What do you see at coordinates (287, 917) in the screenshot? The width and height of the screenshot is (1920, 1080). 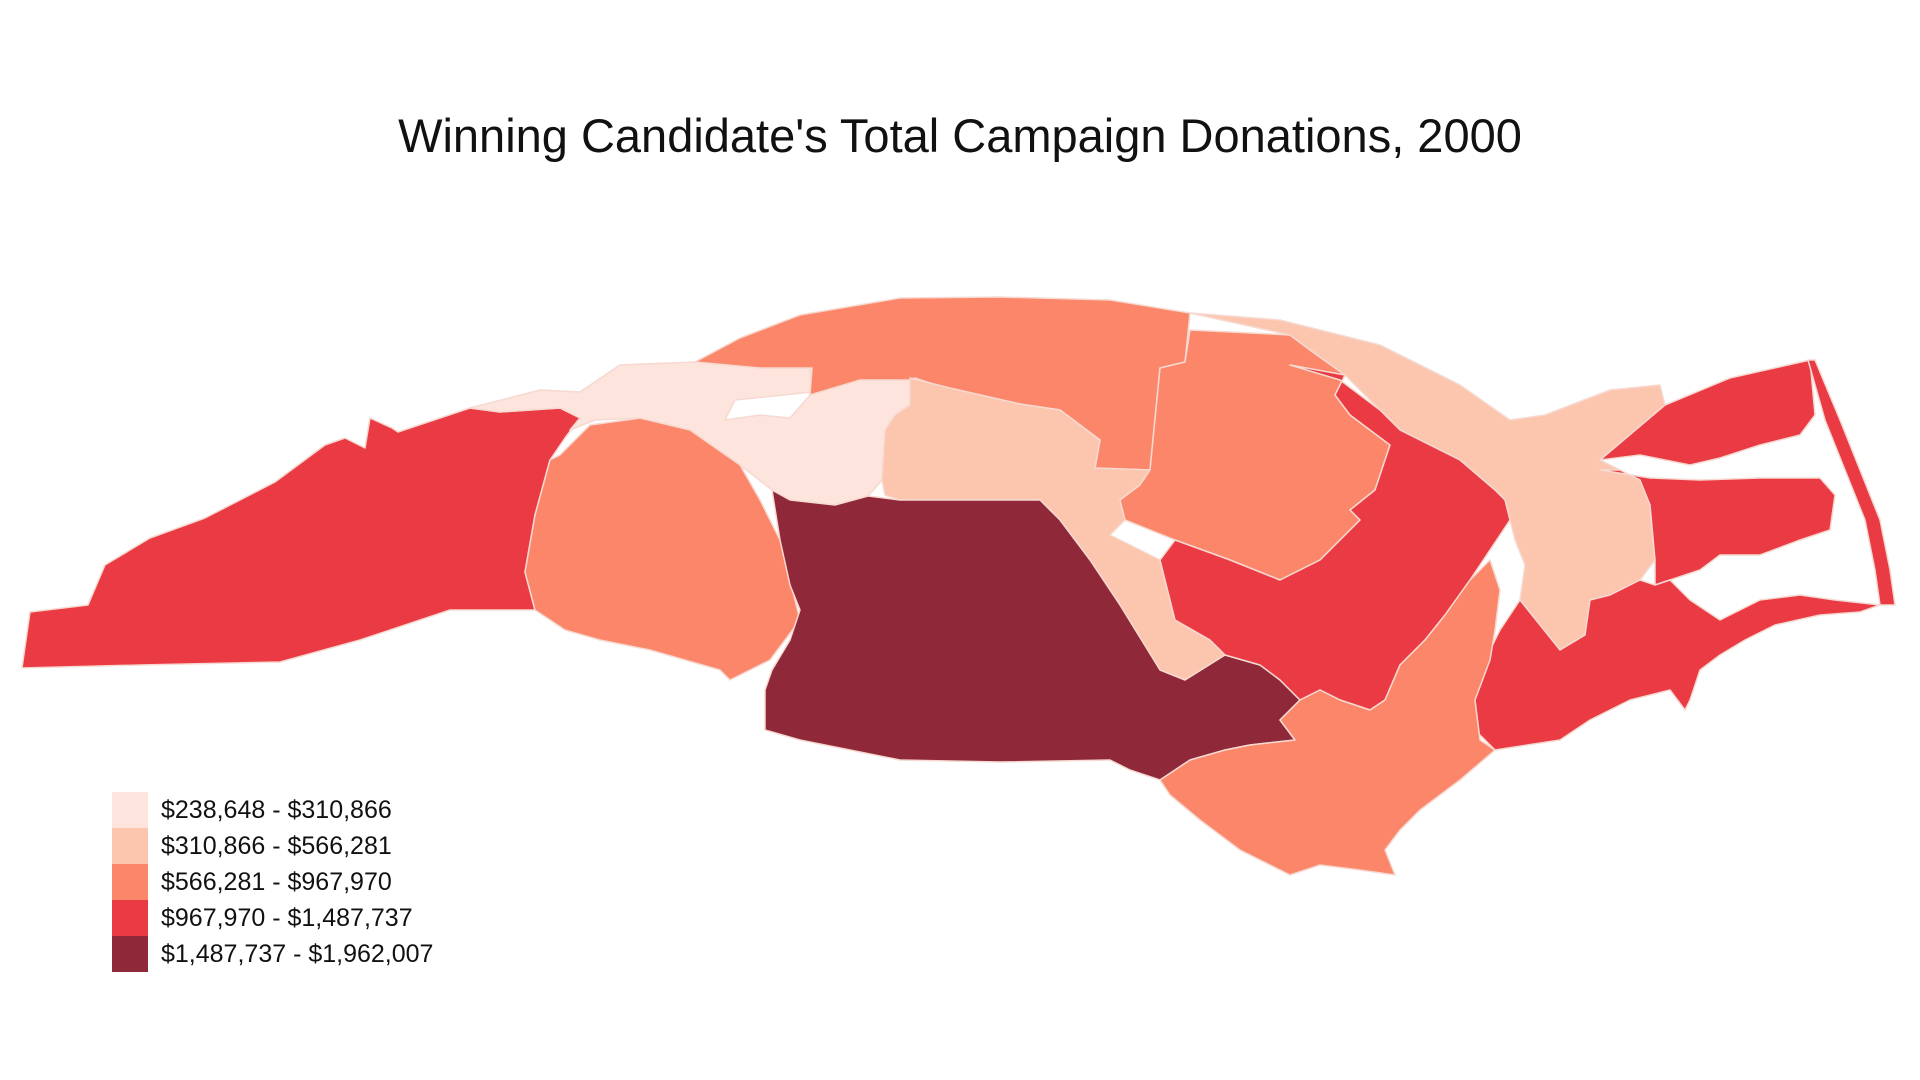 I see `legend-label: $967,970 - $1,487,737` at bounding box center [287, 917].